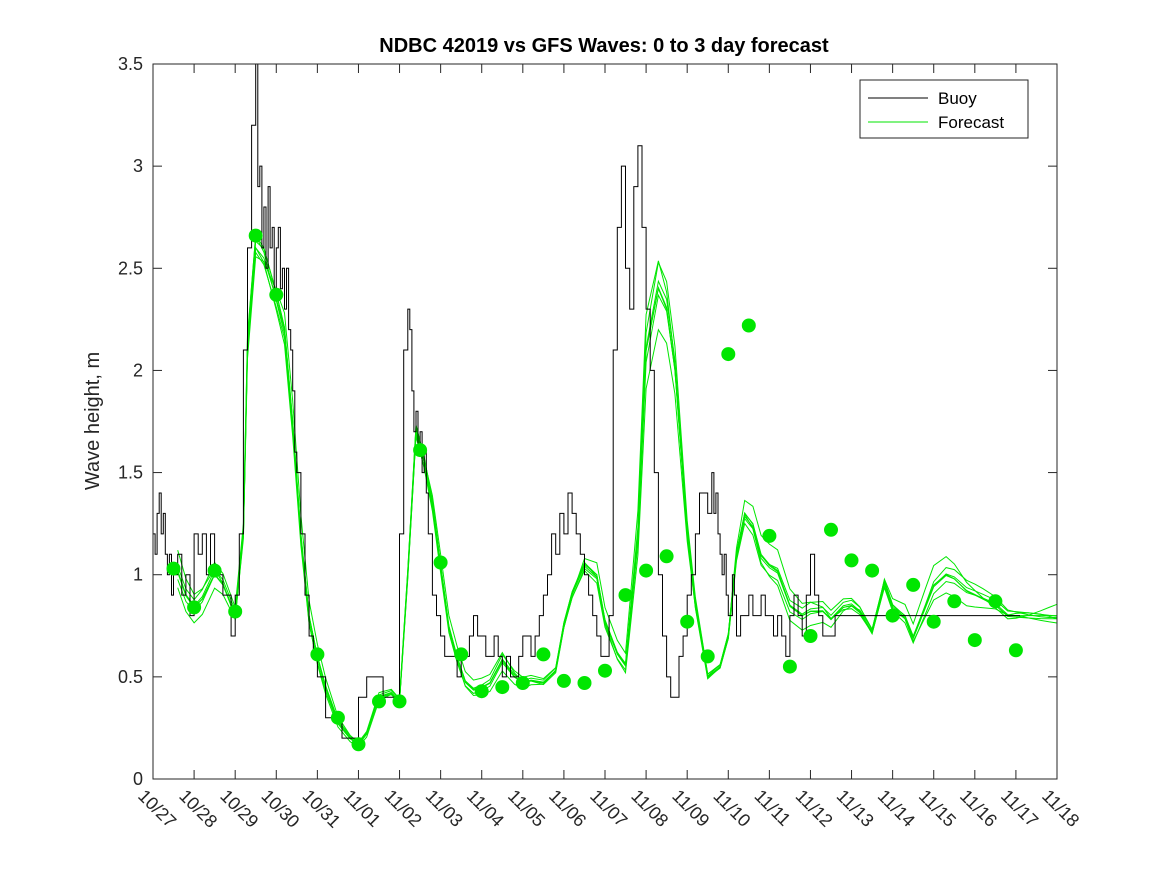 The height and width of the screenshot is (875, 1167). Describe the element at coordinates (130, 473) in the screenshot. I see `y-tick-label: 1.5` at that location.